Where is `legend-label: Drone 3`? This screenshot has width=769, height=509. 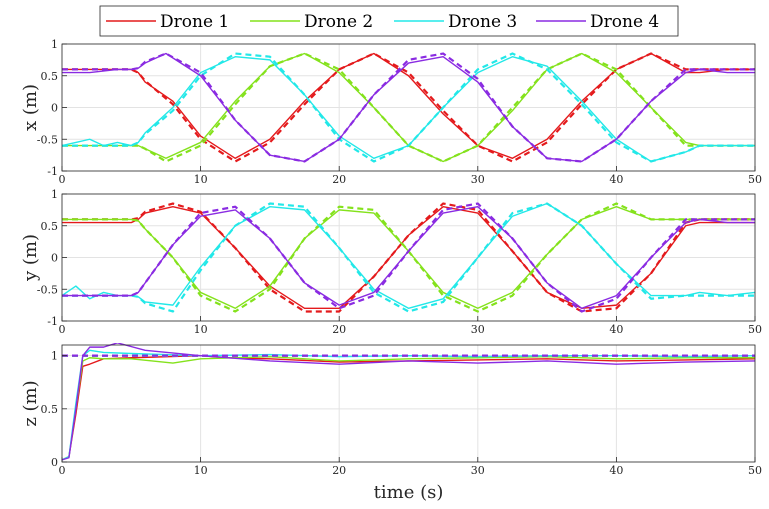 legend-label: Drone 3 is located at coordinates (482, 22).